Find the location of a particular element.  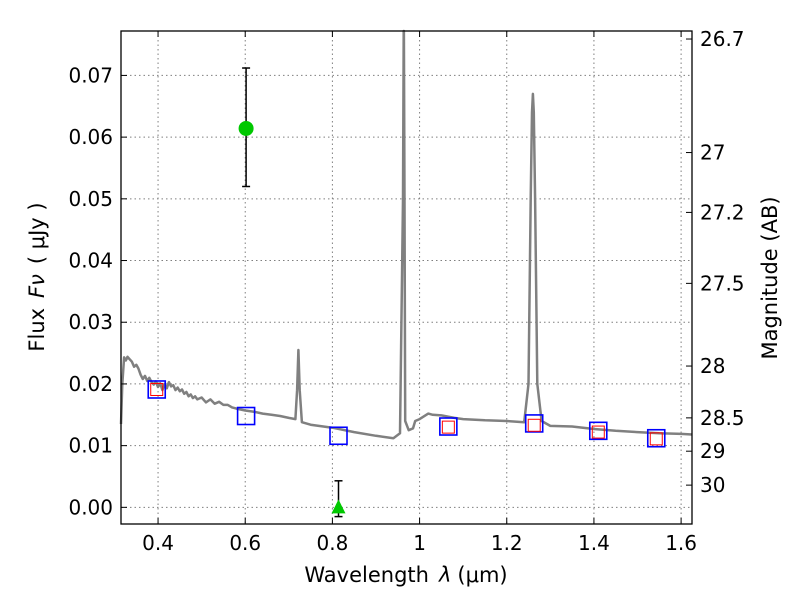

y-tick-label: 0.02 is located at coordinates (90, 384).